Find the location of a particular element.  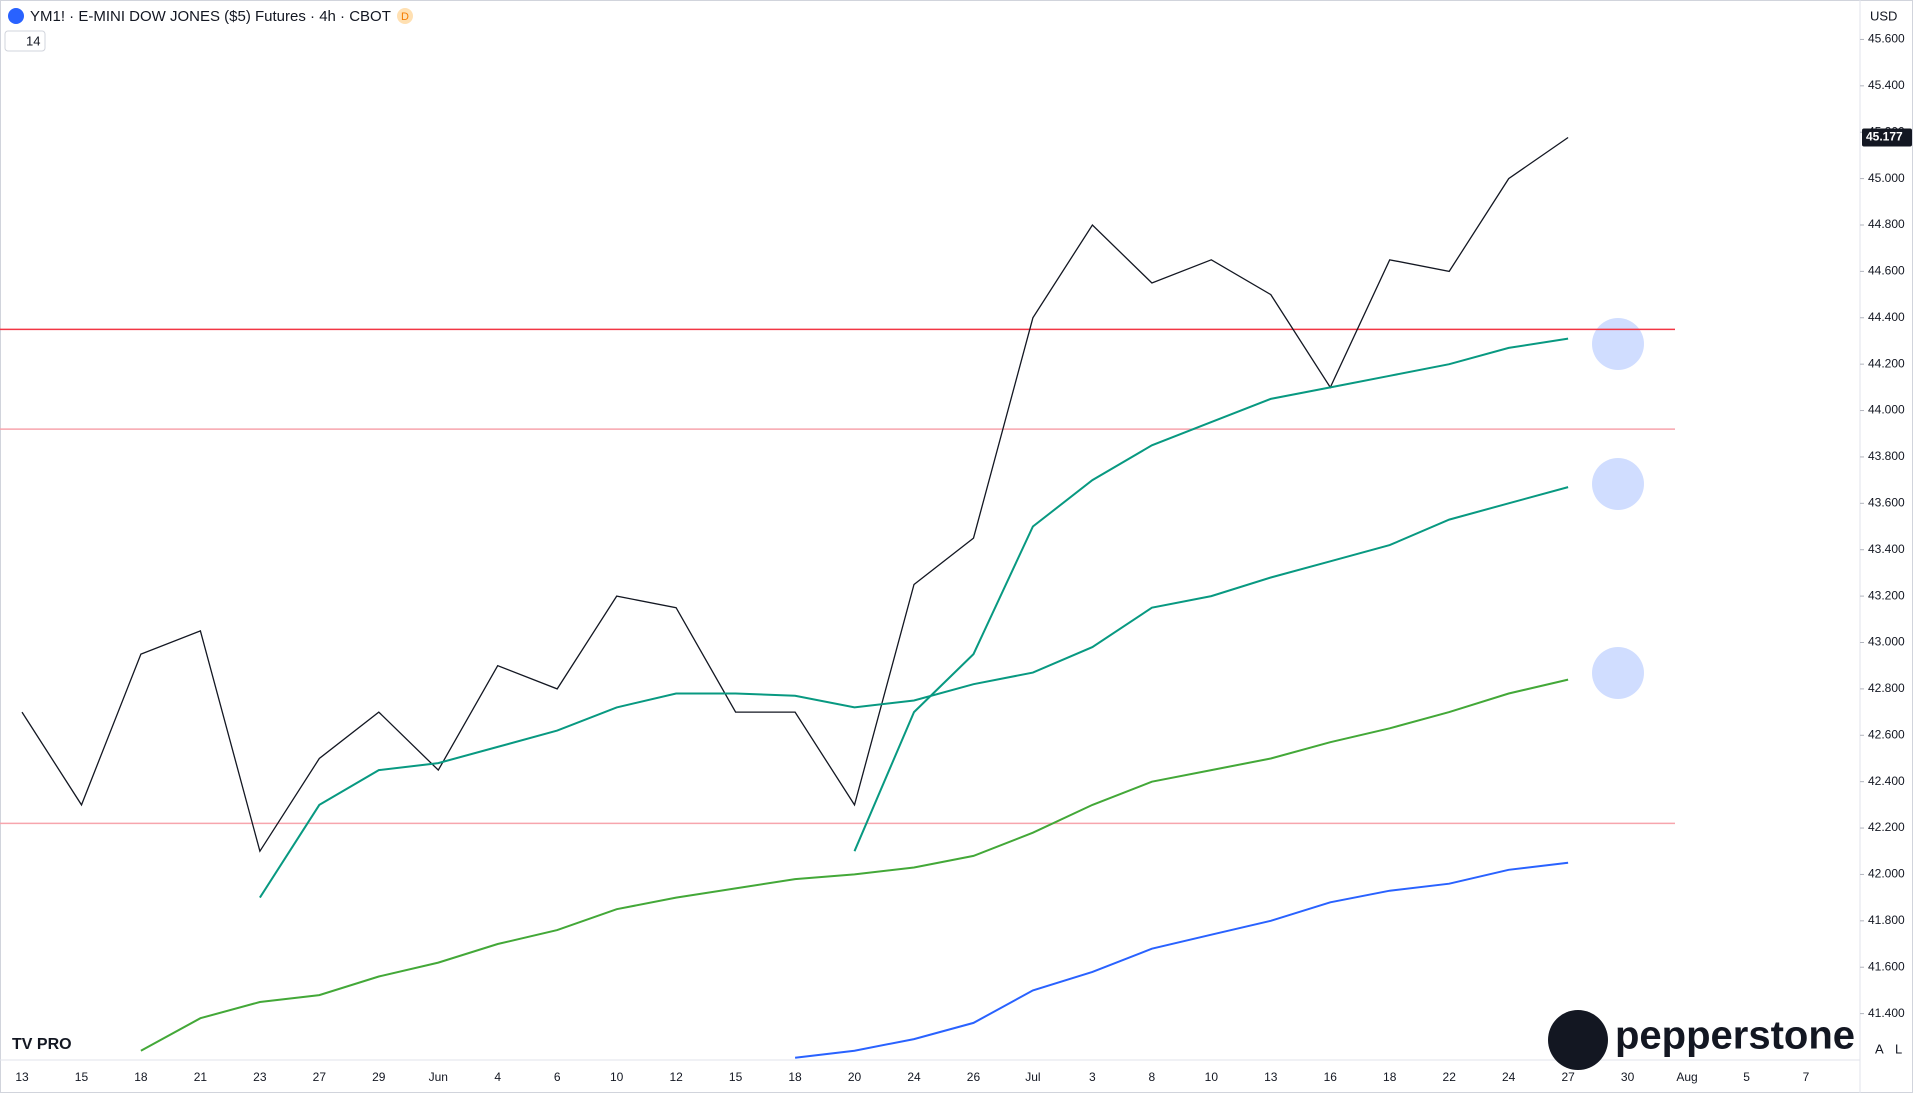

y-tick-label: 45.000 is located at coordinates (1886, 178).